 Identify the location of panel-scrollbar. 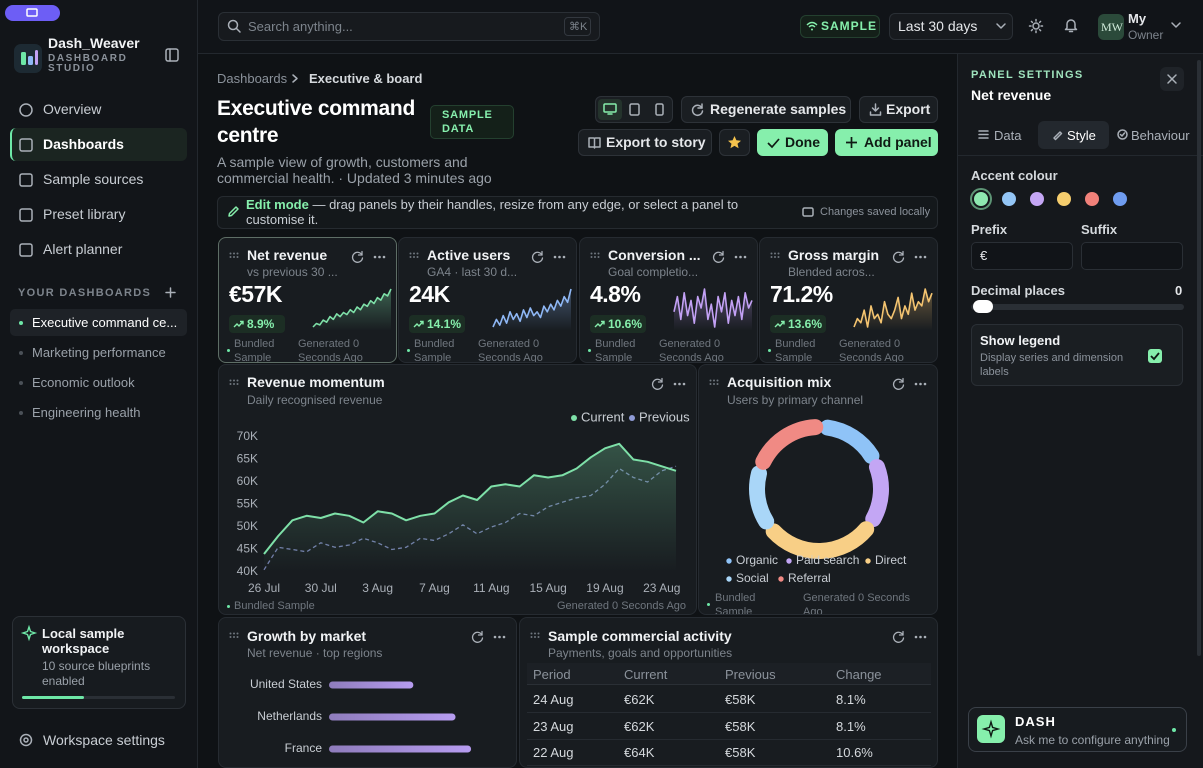
(1199, 358).